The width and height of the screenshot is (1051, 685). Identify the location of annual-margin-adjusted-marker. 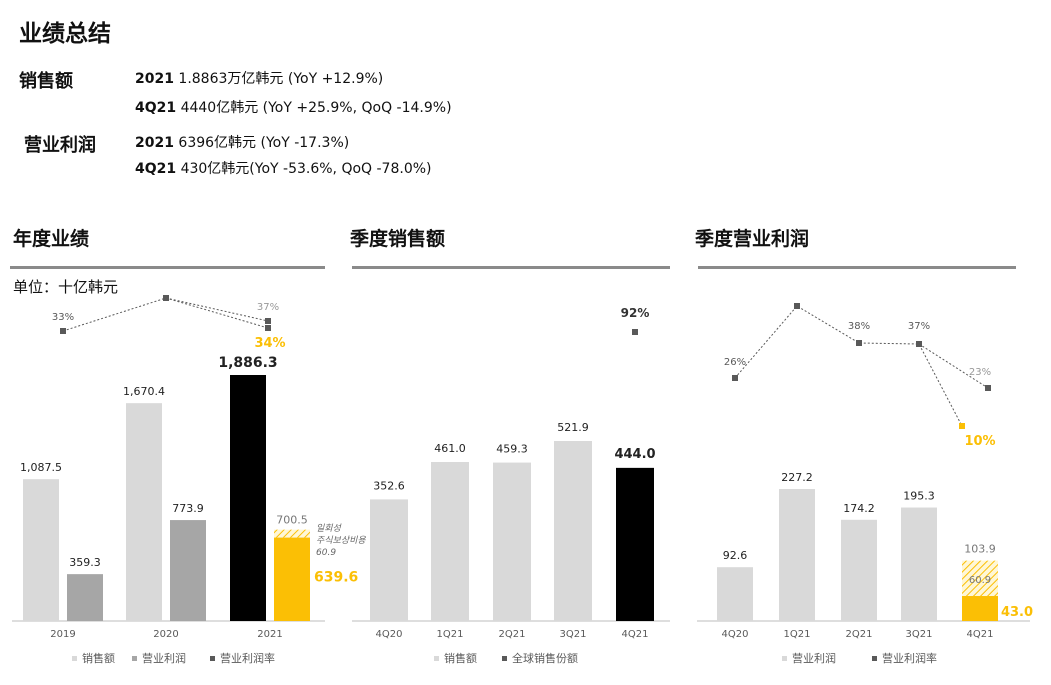
(268, 321).